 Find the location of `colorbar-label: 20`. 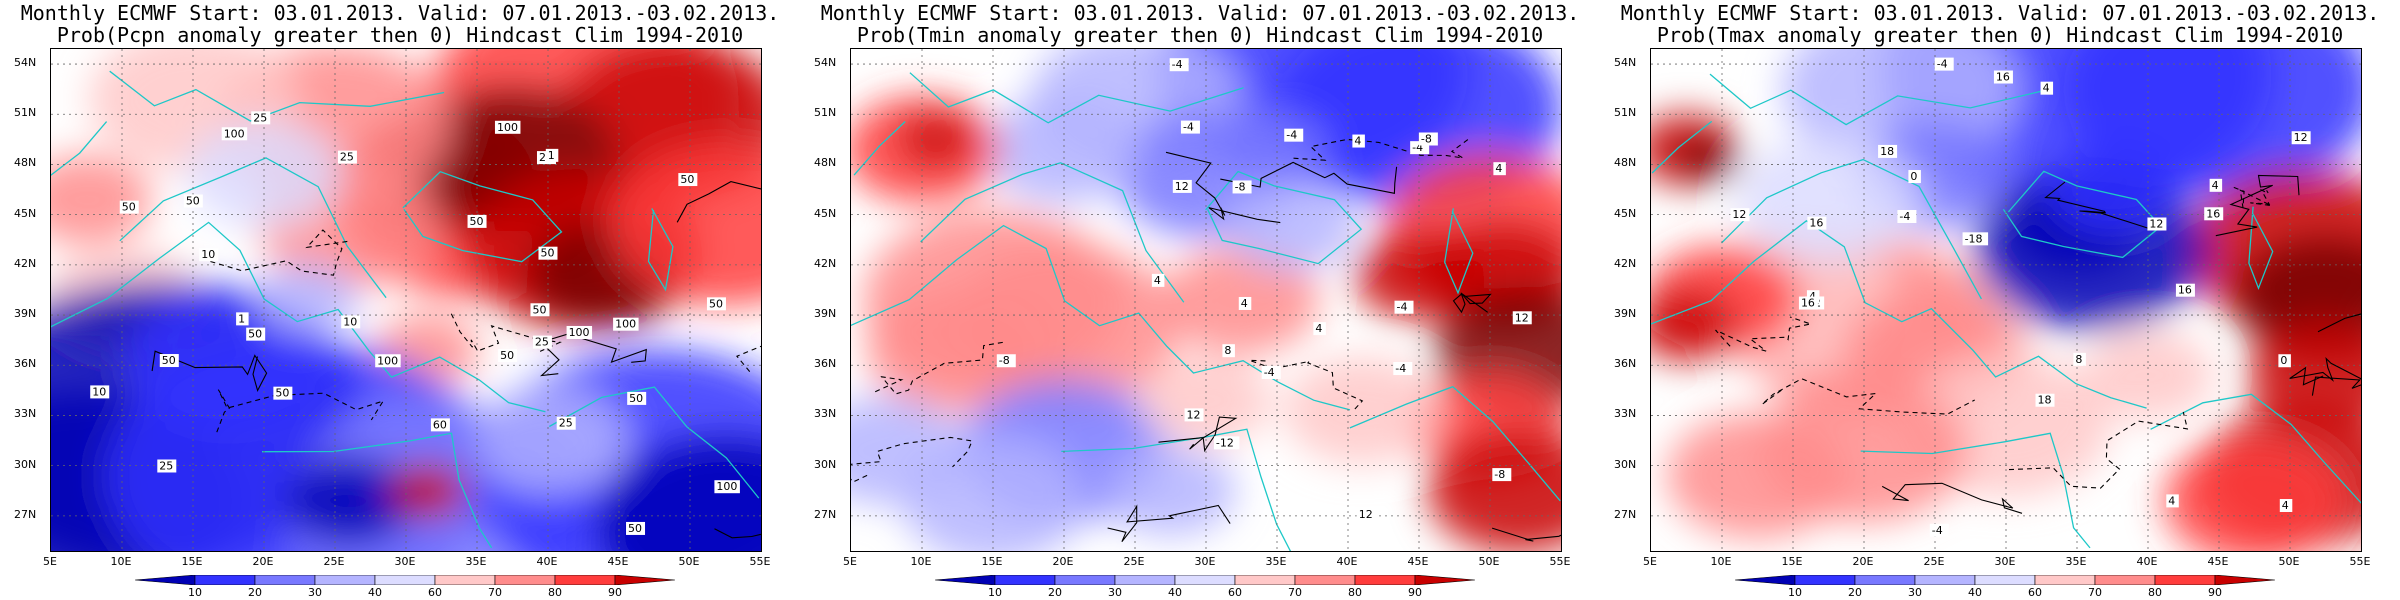

colorbar-label: 20 is located at coordinates (255, 592).